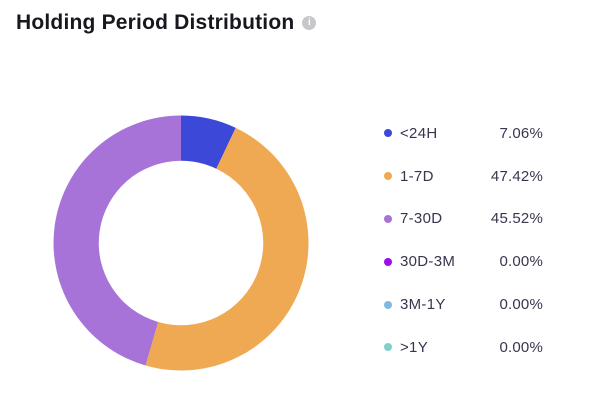 This screenshot has height=403, width=600. What do you see at coordinates (463, 219) in the screenshot?
I see `legend-item-7-30d: 7-30D 45.52%` at bounding box center [463, 219].